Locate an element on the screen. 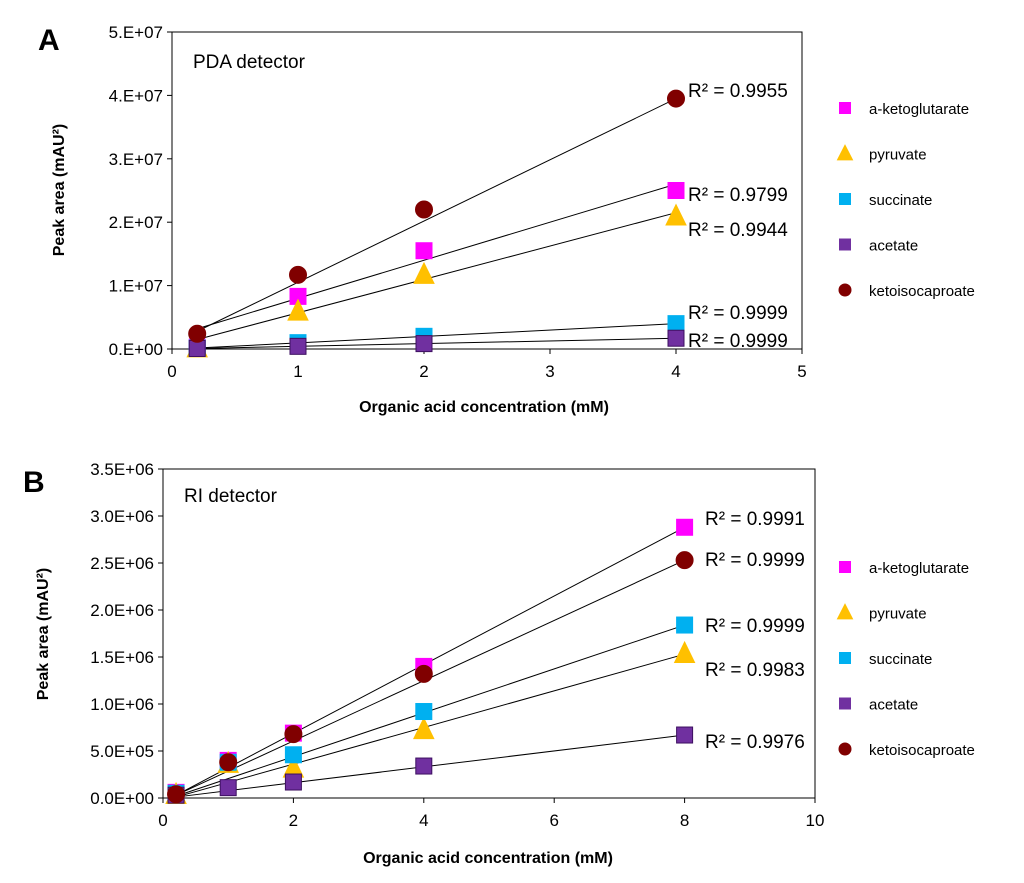 The image size is (1024, 883). y-tick-label: 4.E+07 is located at coordinates (136, 95).